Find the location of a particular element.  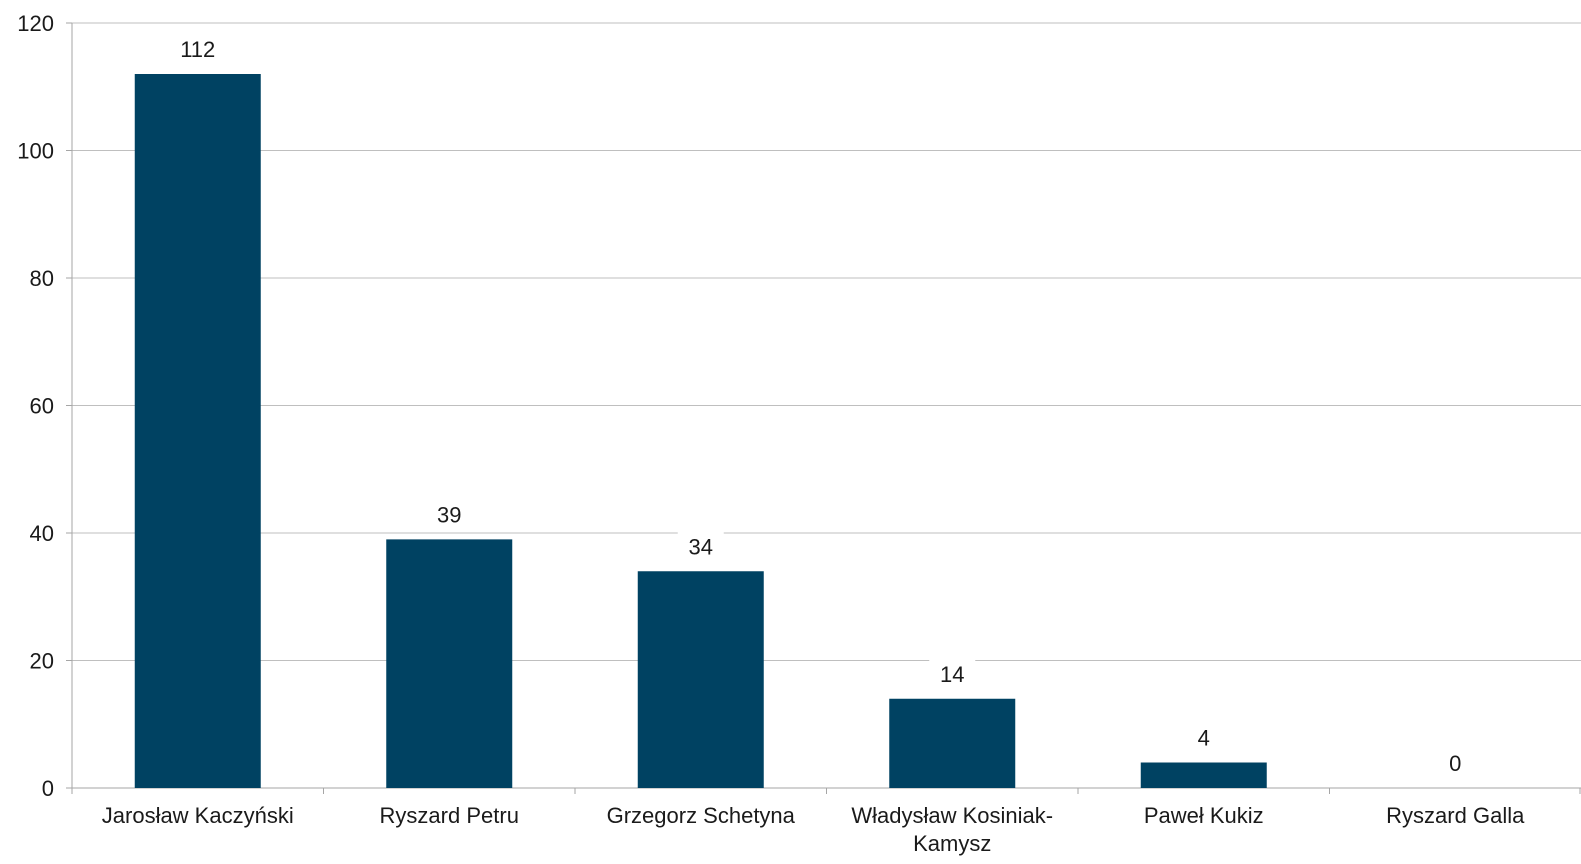

data-label: 39 is located at coordinates (449, 514).